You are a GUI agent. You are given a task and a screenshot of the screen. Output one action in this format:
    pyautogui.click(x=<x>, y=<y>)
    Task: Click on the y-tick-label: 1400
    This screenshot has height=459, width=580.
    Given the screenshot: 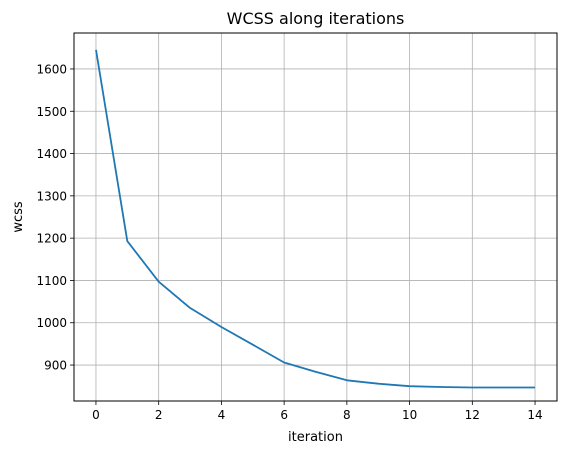 What is the action you would take?
    pyautogui.click(x=51, y=154)
    